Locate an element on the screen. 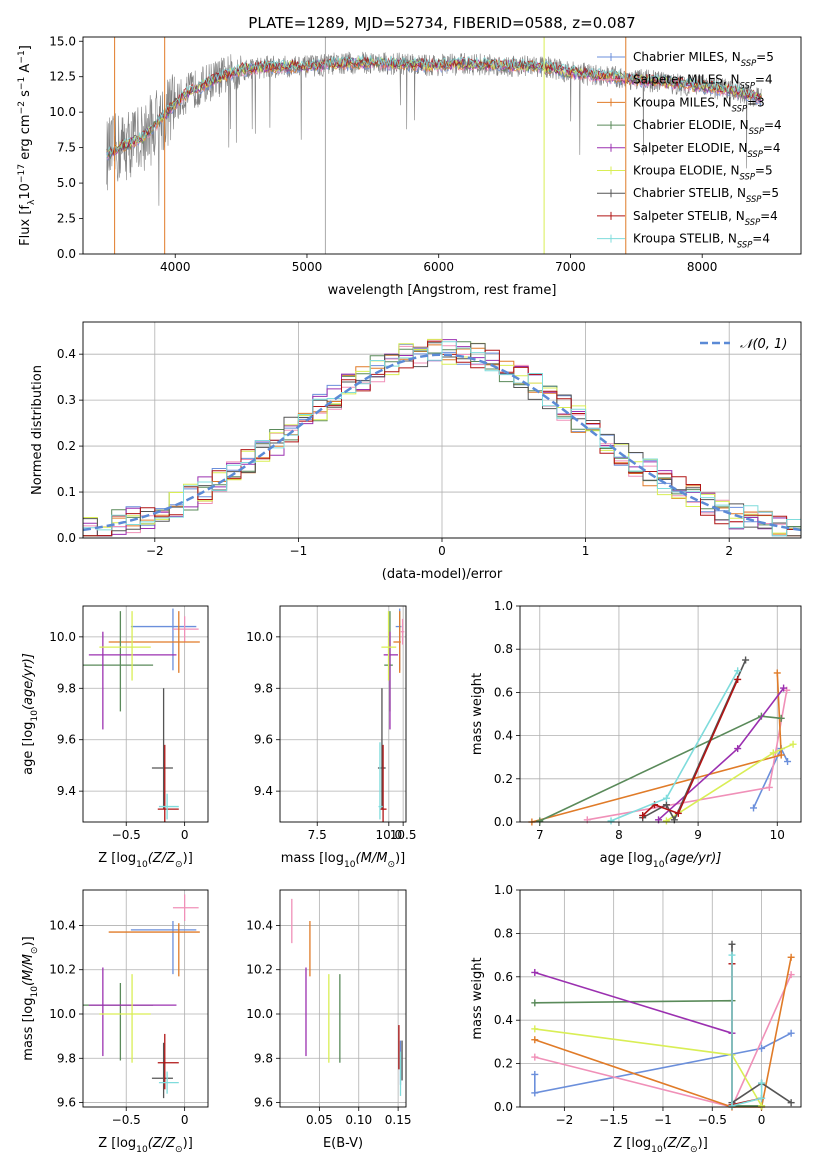 The width and height of the screenshot is (819, 1170). spectrum-ylabel-part: −2 is located at coordinates (22, 107).